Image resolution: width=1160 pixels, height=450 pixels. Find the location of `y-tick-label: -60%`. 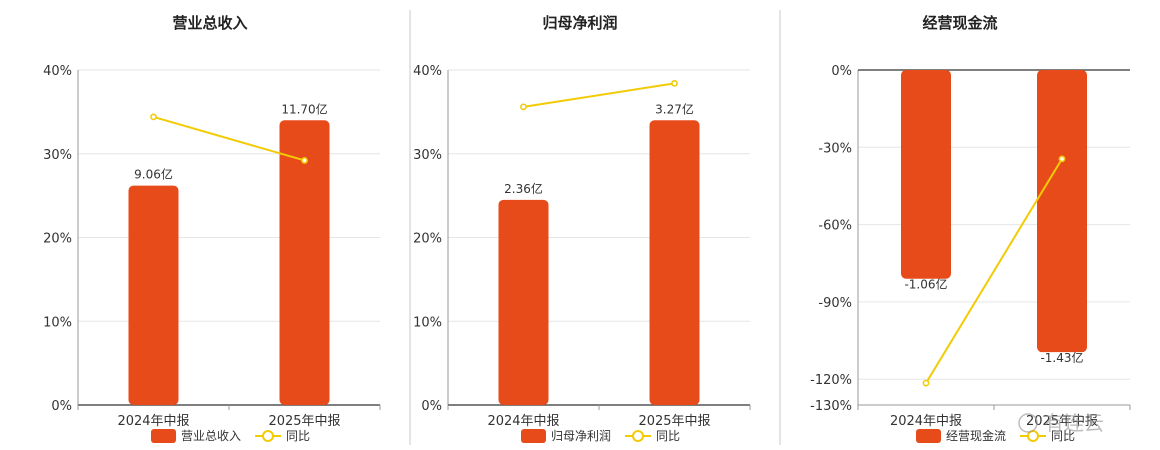

y-tick-label: -60% is located at coordinates (835, 226).